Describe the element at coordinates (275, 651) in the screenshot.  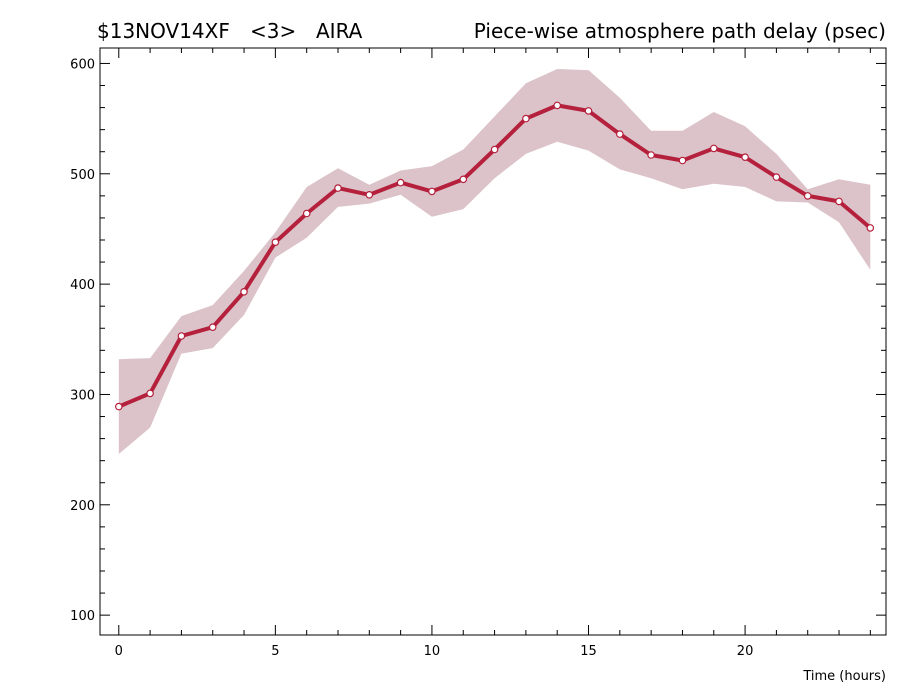
I see `x-tick-label: 5` at that location.